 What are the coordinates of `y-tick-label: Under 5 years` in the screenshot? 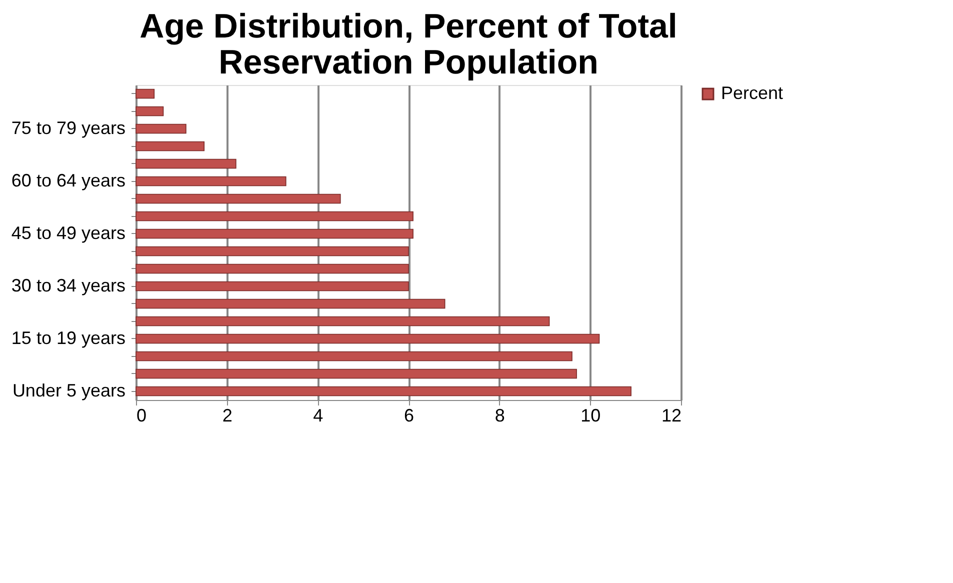 It's located at (69, 390).